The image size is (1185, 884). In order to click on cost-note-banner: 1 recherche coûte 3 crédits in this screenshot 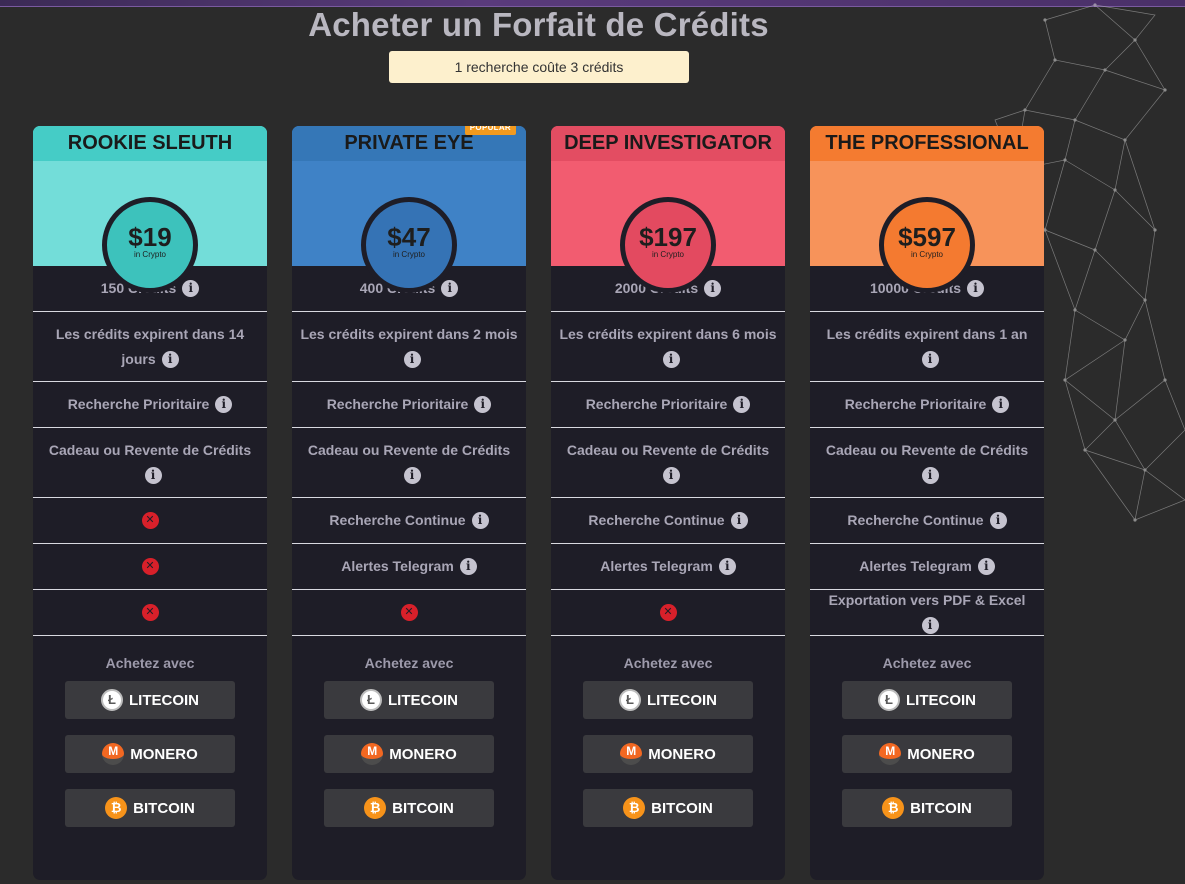, I will do `click(539, 67)`.